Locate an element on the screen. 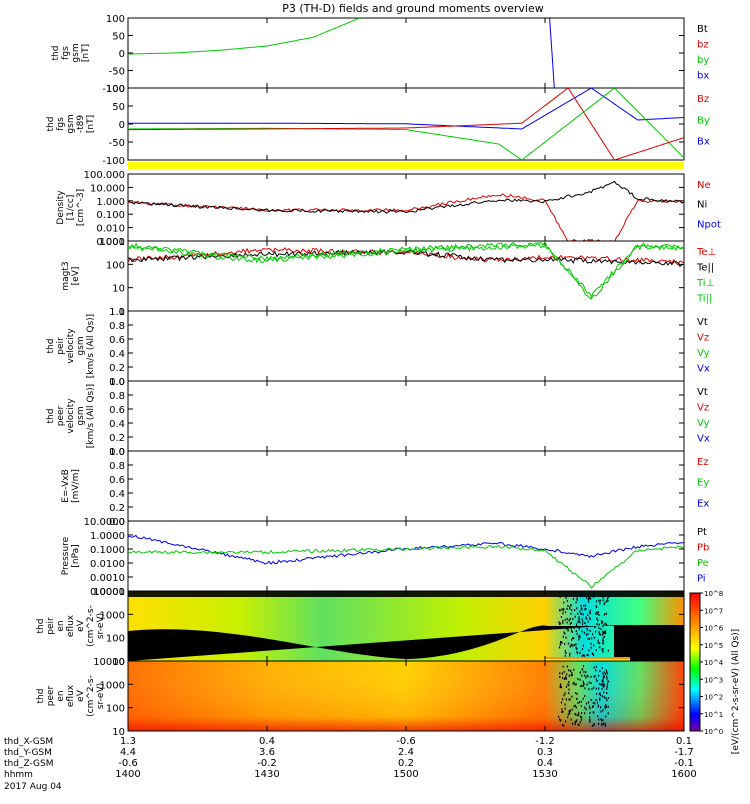 Image resolution: width=750 pixels, height=804 pixels. ylabel-line: (cm^2-s- is located at coordinates (91, 696).